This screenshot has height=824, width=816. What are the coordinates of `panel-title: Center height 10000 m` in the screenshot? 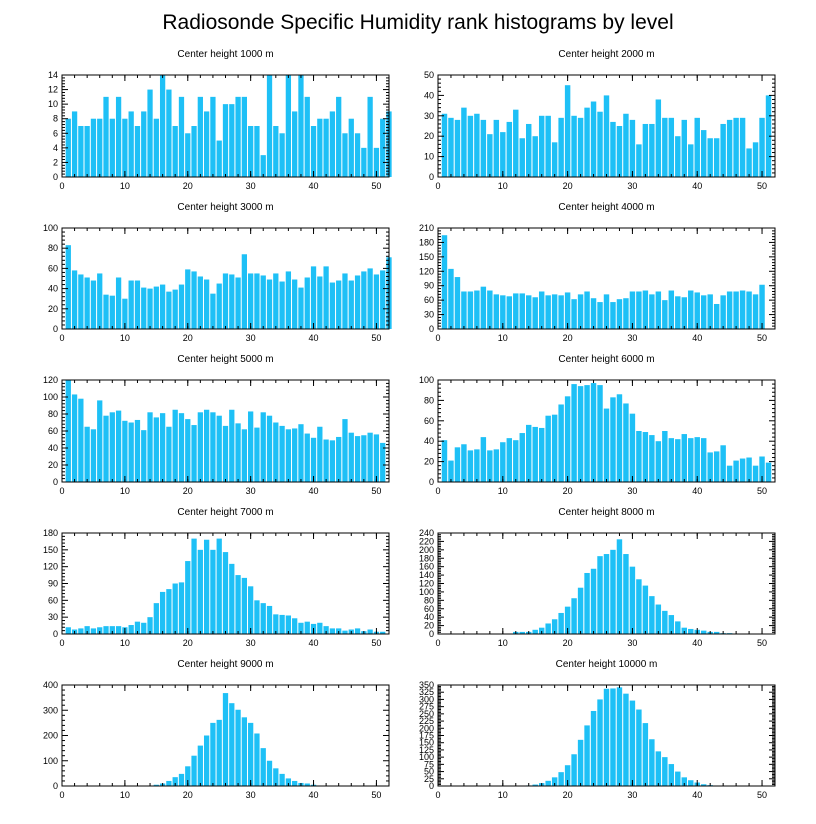 It's located at (607, 664).